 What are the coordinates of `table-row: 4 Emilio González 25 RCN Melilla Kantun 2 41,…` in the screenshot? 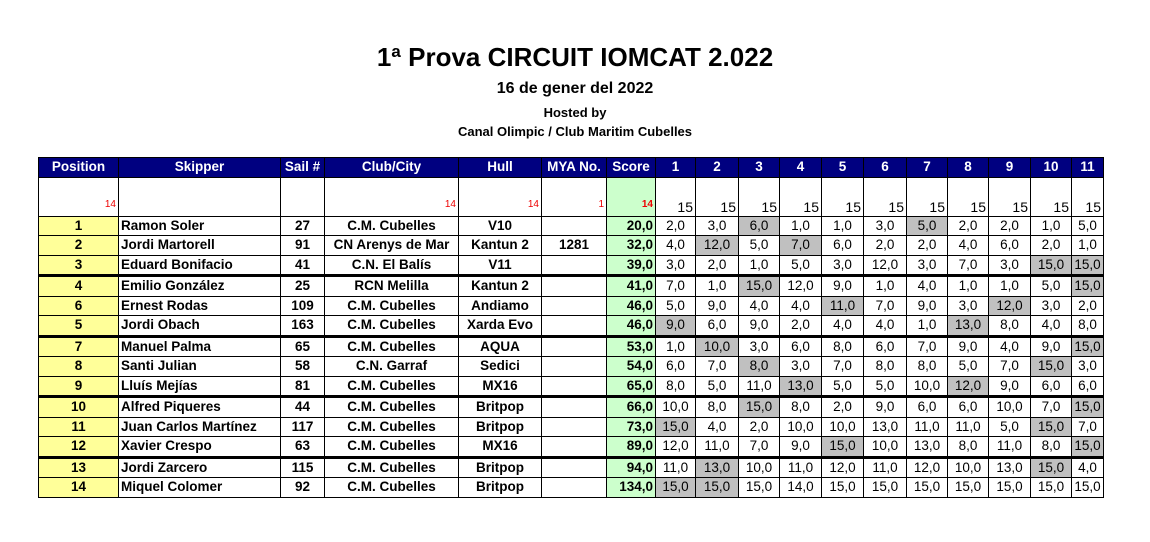 It's located at (571, 285).